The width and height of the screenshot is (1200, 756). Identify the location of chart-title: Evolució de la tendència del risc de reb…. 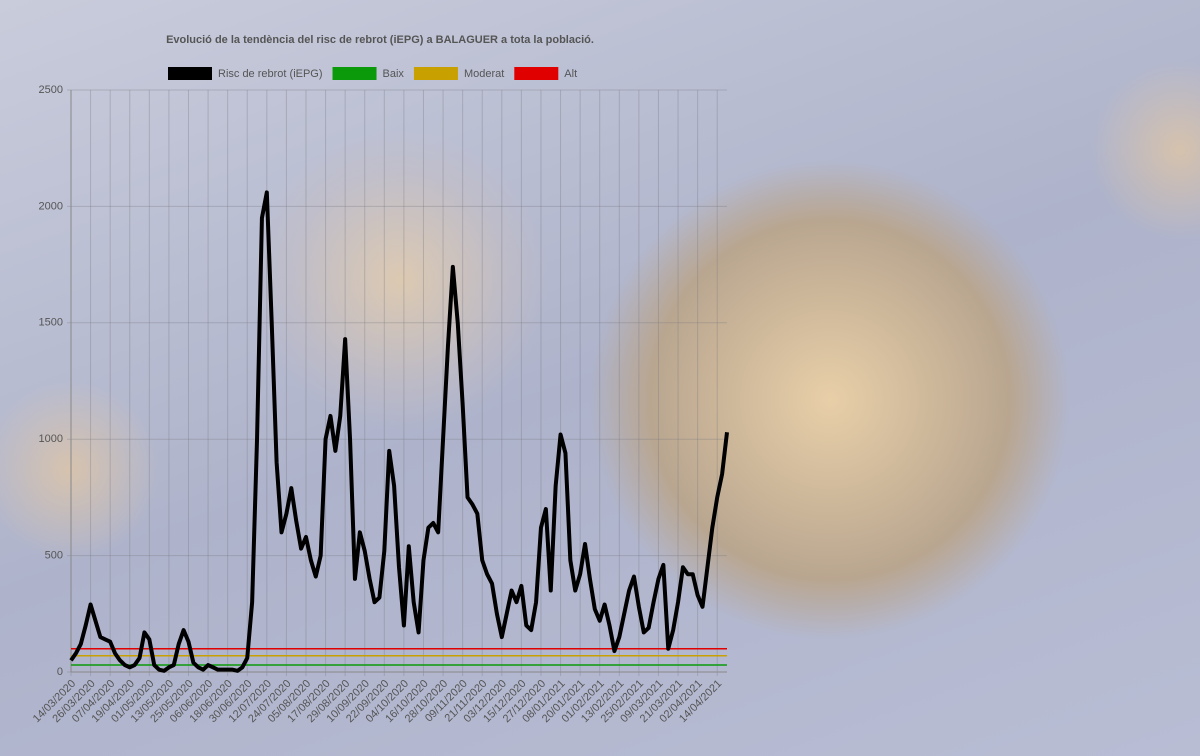
(380, 40).